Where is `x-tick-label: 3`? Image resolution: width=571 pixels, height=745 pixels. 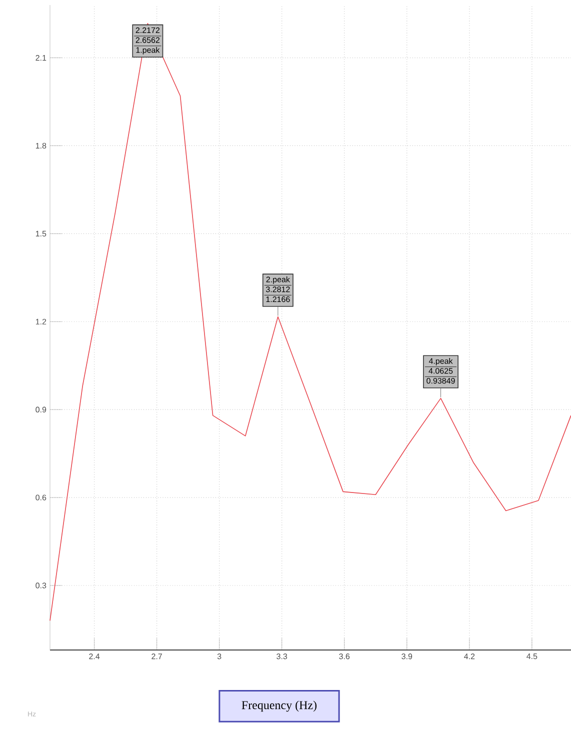 x-tick-label: 3 is located at coordinates (219, 657).